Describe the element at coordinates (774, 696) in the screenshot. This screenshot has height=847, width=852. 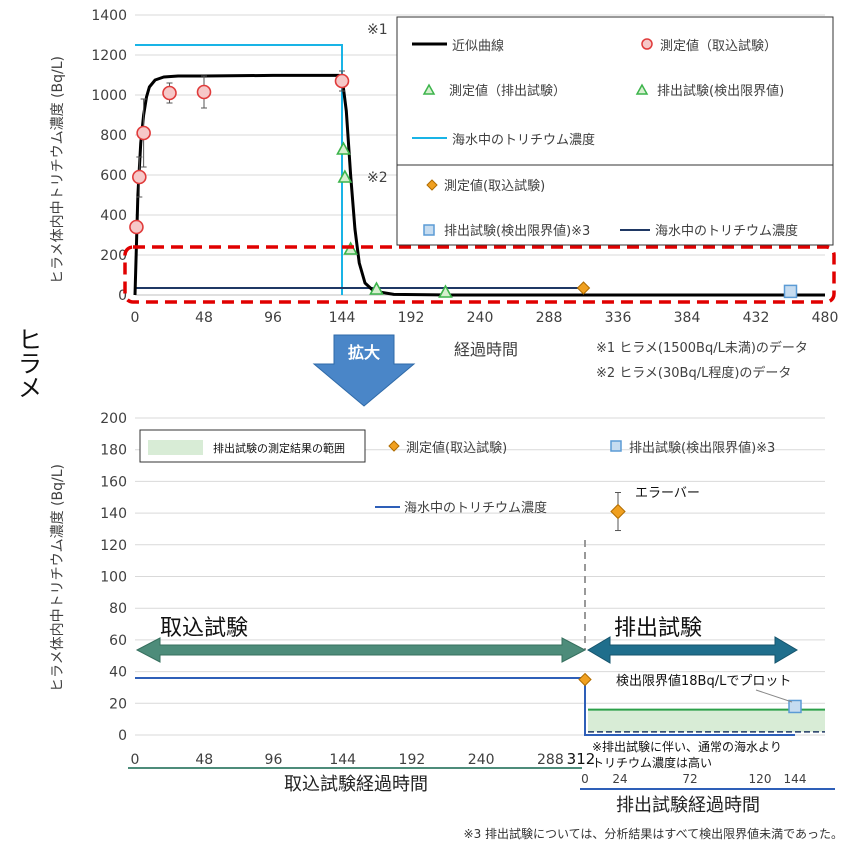
I see `dl-note-leader` at that location.